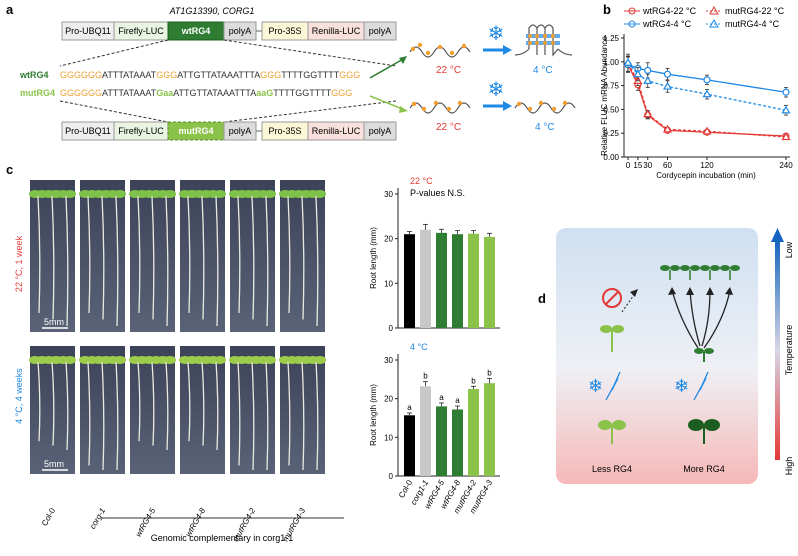  I want to click on x-tick-label: 60, so click(667, 165).